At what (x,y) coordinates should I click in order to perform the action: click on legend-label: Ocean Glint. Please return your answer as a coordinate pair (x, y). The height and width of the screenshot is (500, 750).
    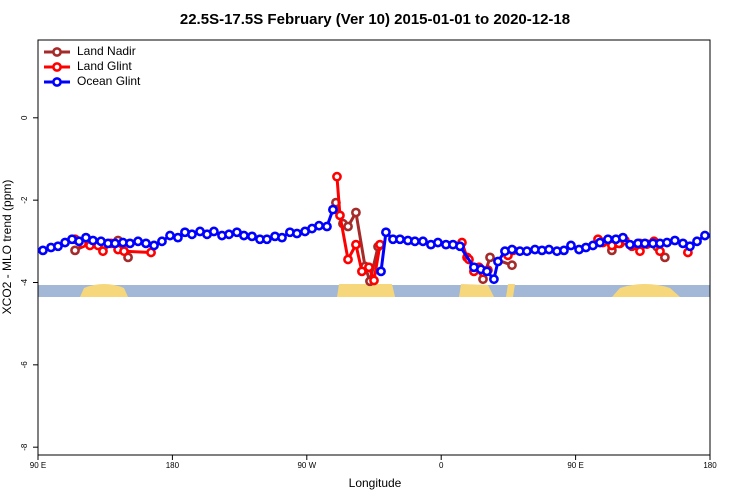
    Looking at the image, I should click on (109, 81).